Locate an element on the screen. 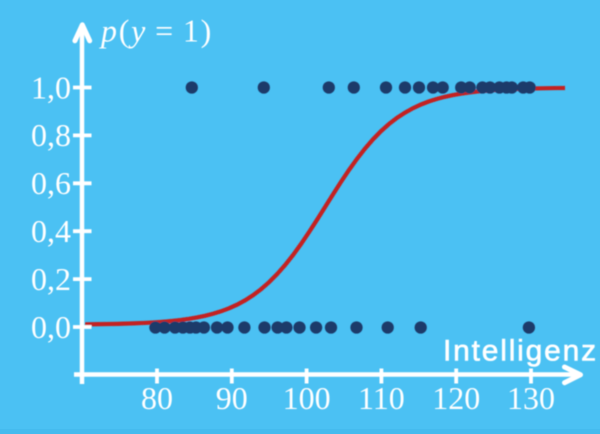  svg-text: 0,6 is located at coordinates (51, 183).